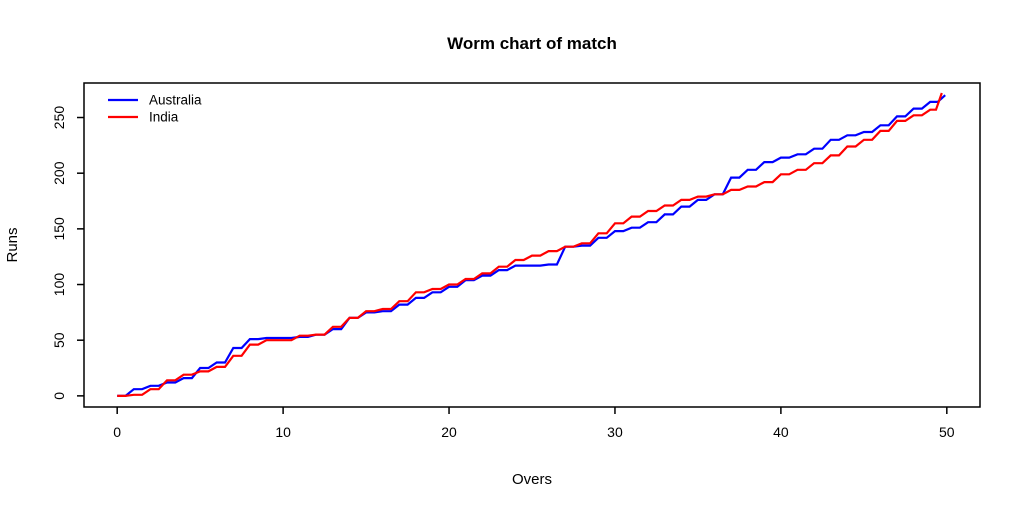  I want to click on x-tick-label: 50, so click(947, 432).